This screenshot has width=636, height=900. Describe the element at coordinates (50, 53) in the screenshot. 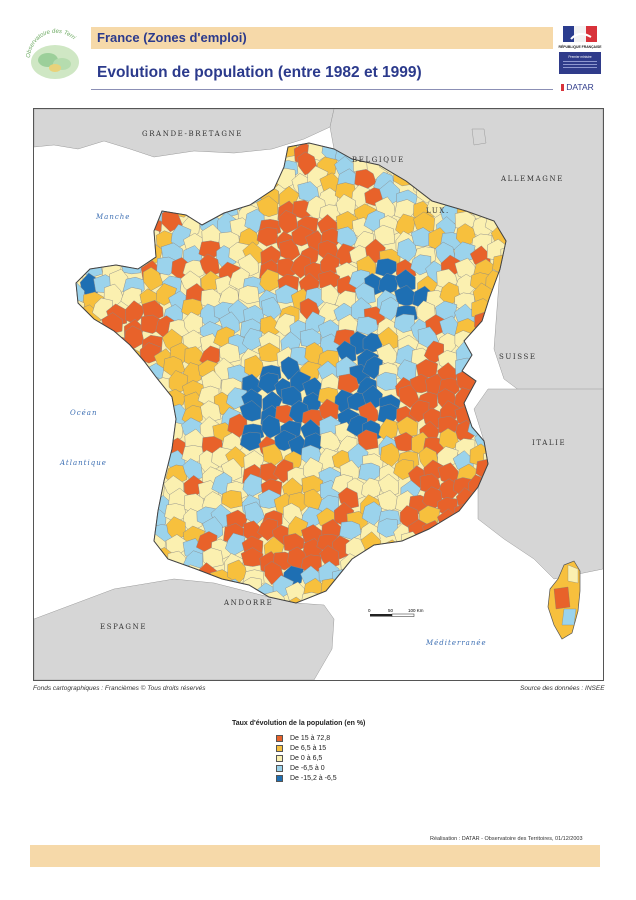

I see `observatoire-logo: Observatoire des Territoires` at that location.